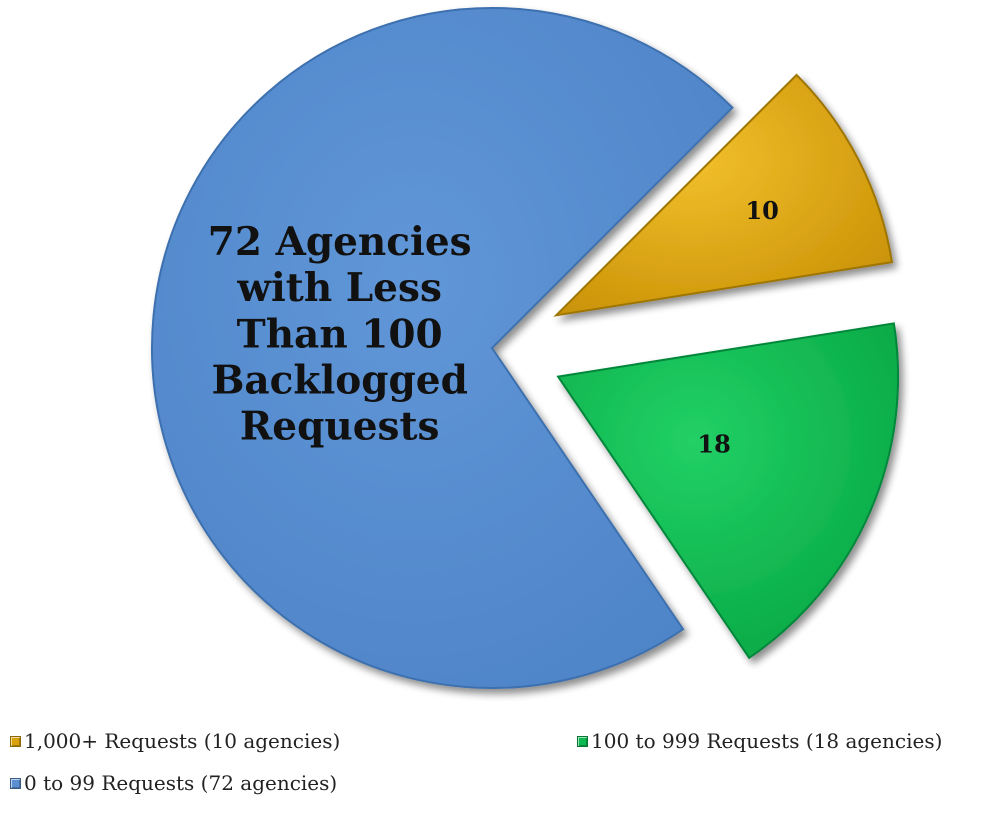 The width and height of the screenshot is (1005, 819). What do you see at coordinates (713, 444) in the screenshot?
I see `pie-slice-100-to-999-label: 18` at bounding box center [713, 444].